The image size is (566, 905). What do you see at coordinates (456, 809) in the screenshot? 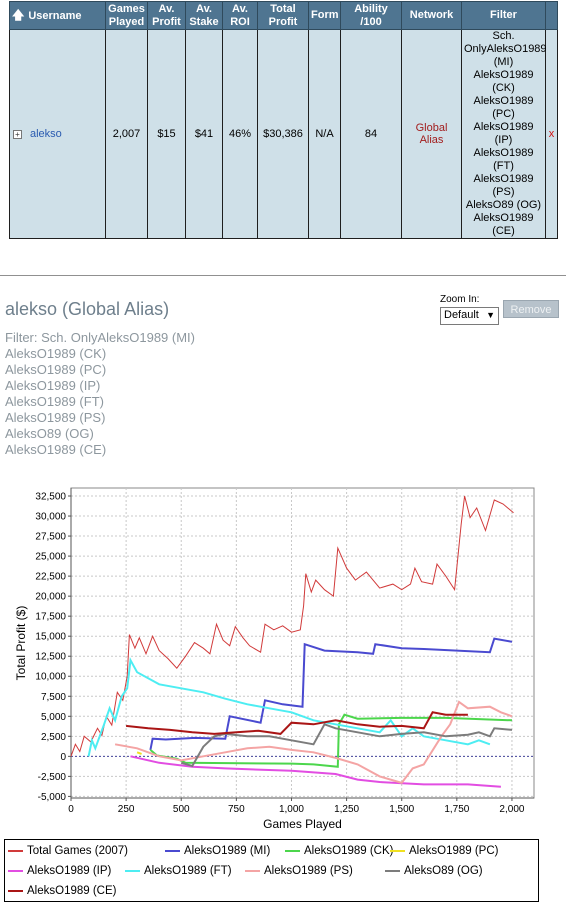
I see `x-tick-label: 1,750` at bounding box center [456, 809].